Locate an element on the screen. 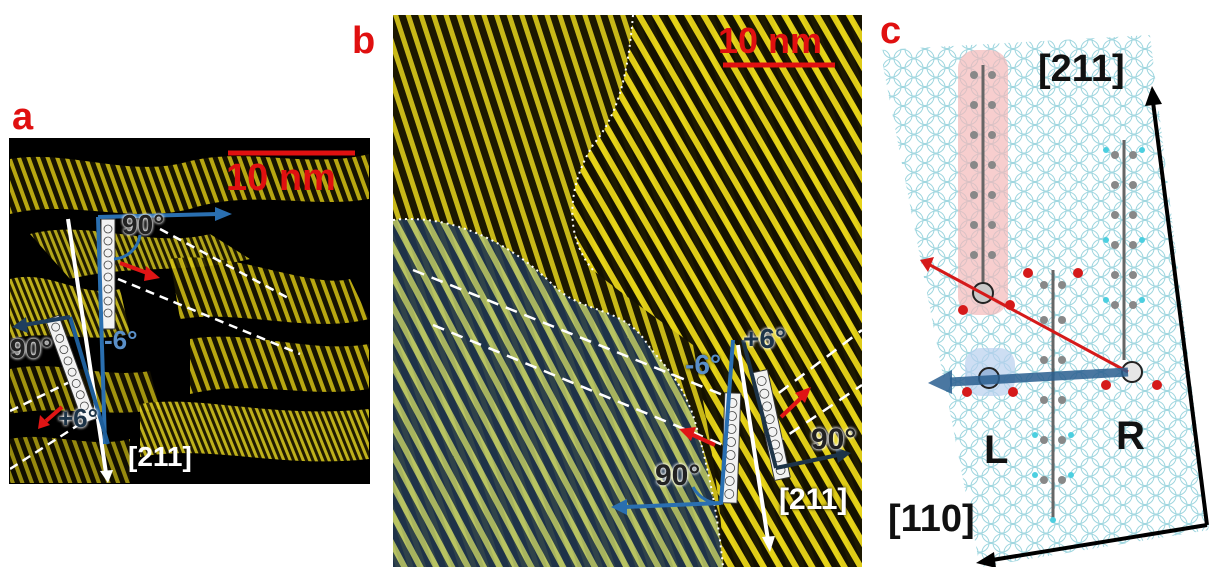 Image resolution: width=1209 pixels, height=567 pixels. panel-b-direction-label: [211] is located at coordinates (813, 499).